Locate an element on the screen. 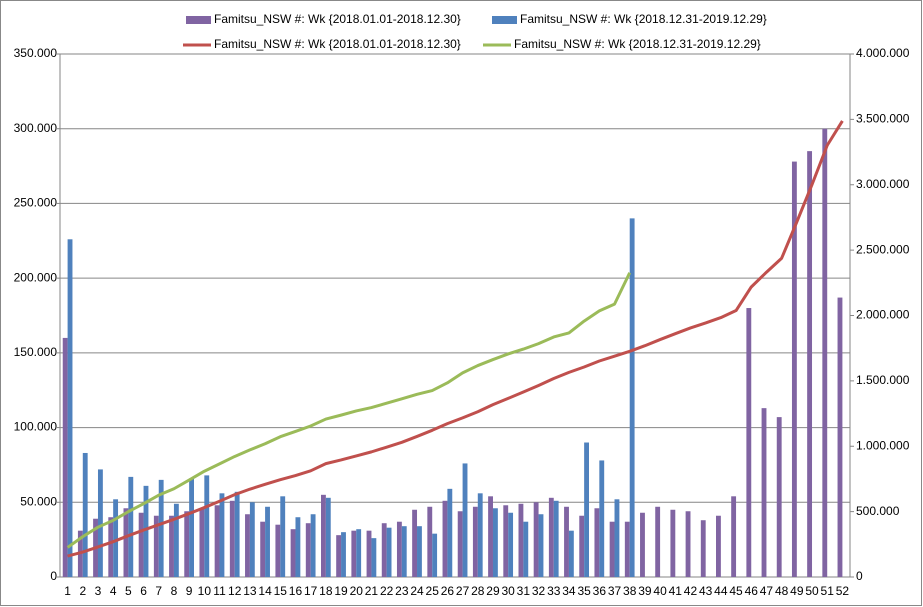  x-tick-label: 32 is located at coordinates (539, 591).